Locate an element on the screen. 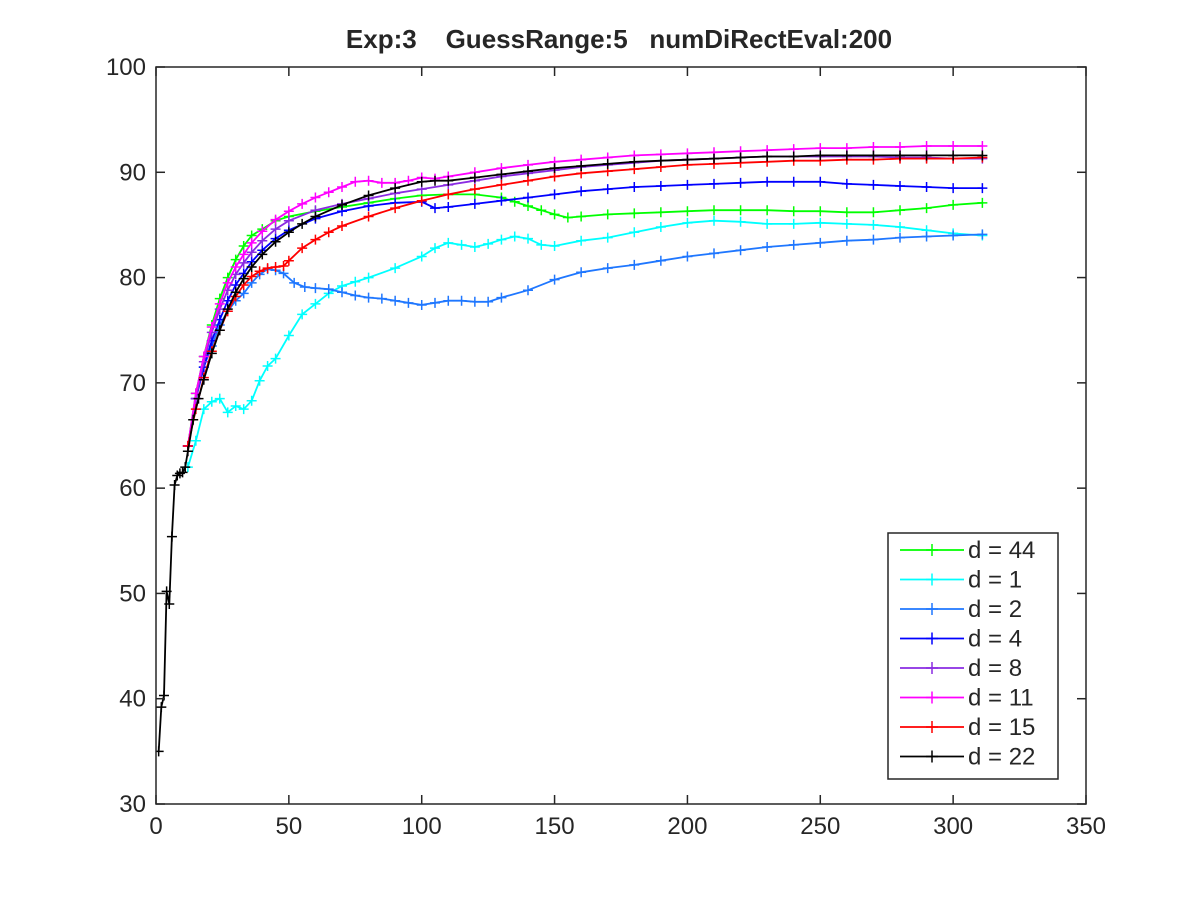 Image resolution: width=1200 pixels, height=905 pixels. legend-item-d-1: d = 1 is located at coordinates (961, 580).